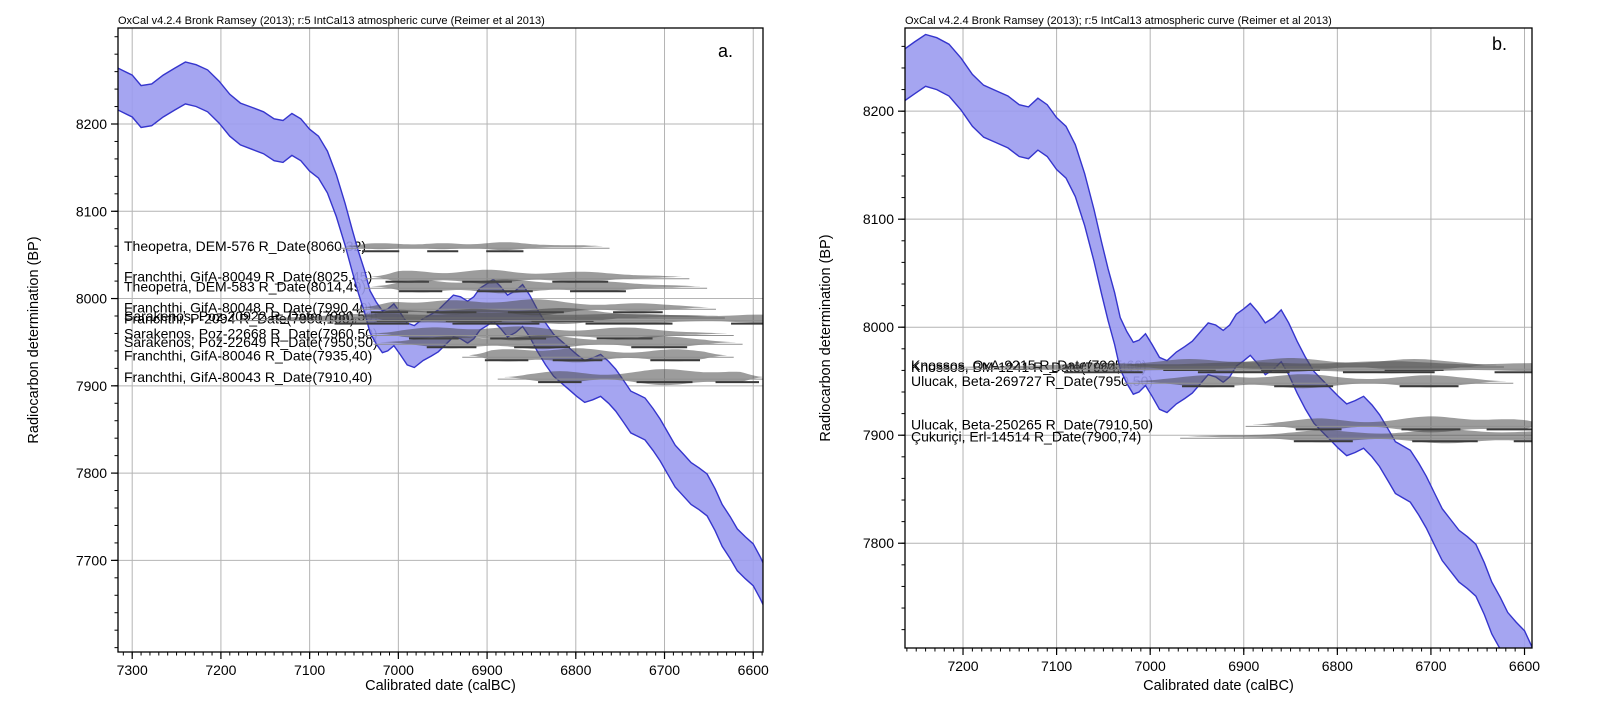  I want to click on date-label: Theopetra, DEM-576 R_Date(8060,32), so click(245, 246).